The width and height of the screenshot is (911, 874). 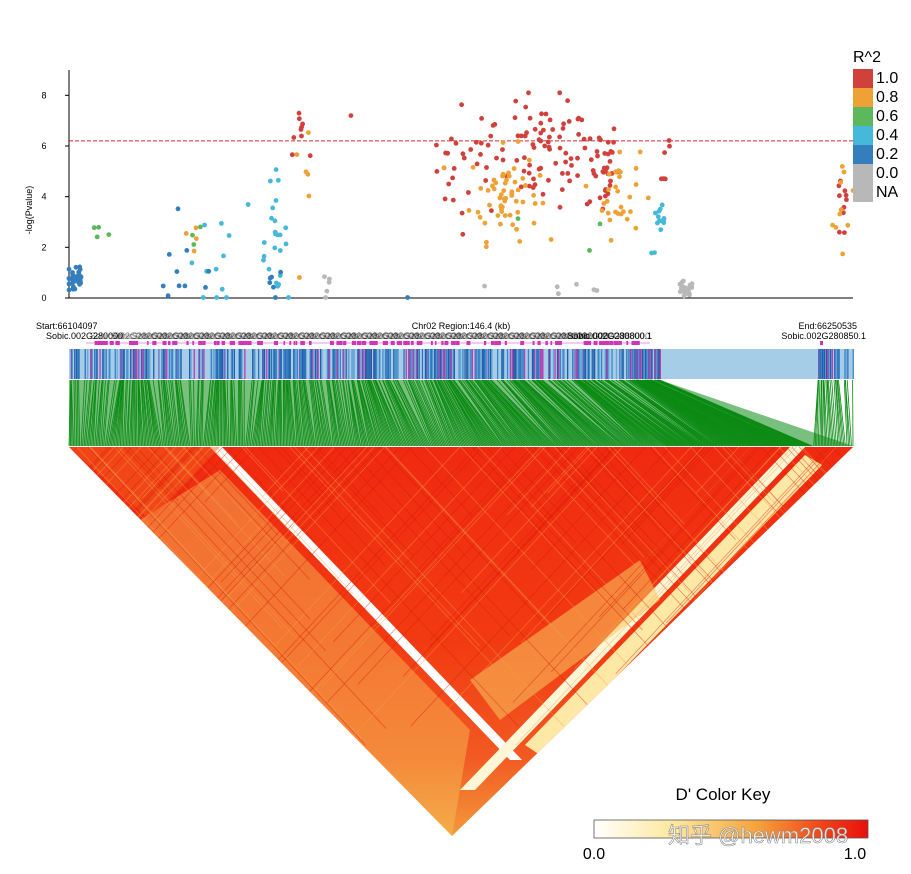 What do you see at coordinates (565, 640) in the screenshot?
I see `ld-low-zone` at bounding box center [565, 640].